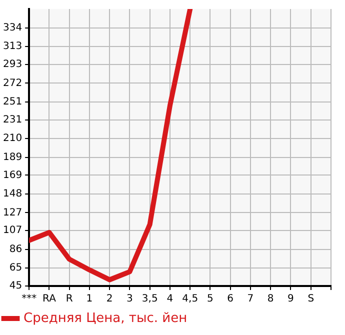  What do you see at coordinates (12, 138) in the screenshot?
I see `y-tick-label: 210` at bounding box center [12, 138].